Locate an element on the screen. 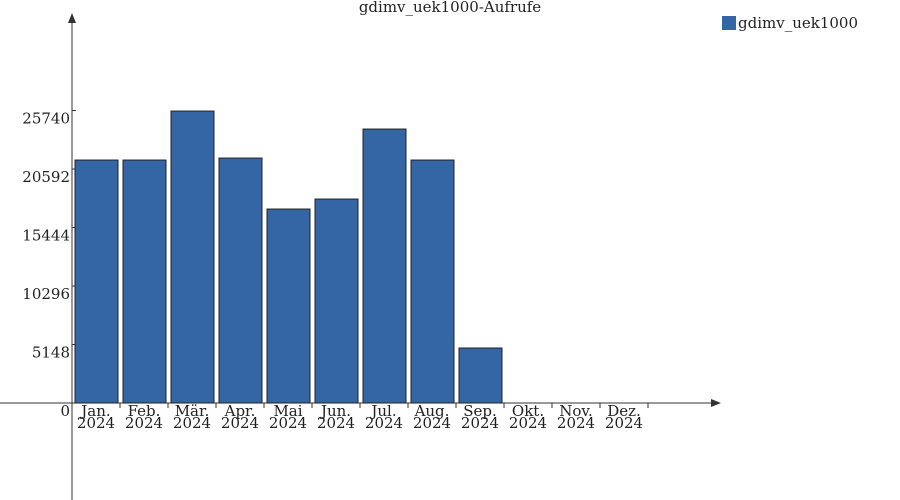 The image size is (900, 500). x-tick-label: Mär. 2024 is located at coordinates (192, 417).